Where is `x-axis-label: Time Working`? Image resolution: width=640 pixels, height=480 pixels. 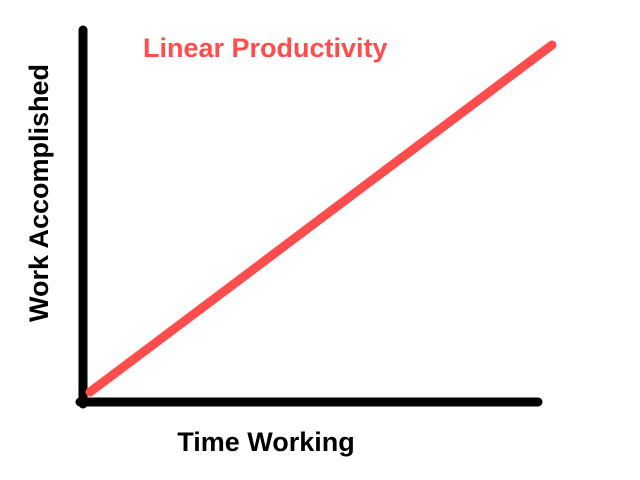 x-axis-label: Time Working is located at coordinates (266, 442).